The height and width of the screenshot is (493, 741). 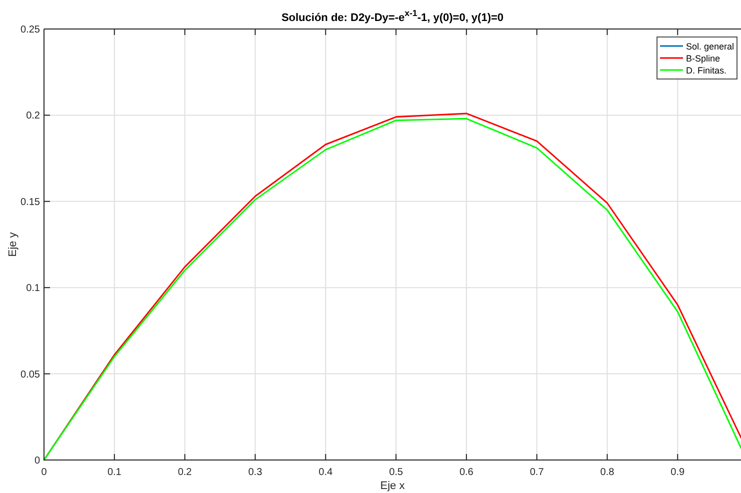 What do you see at coordinates (13, 244) in the screenshot?
I see `y-axis-title: Eje y` at bounding box center [13, 244].